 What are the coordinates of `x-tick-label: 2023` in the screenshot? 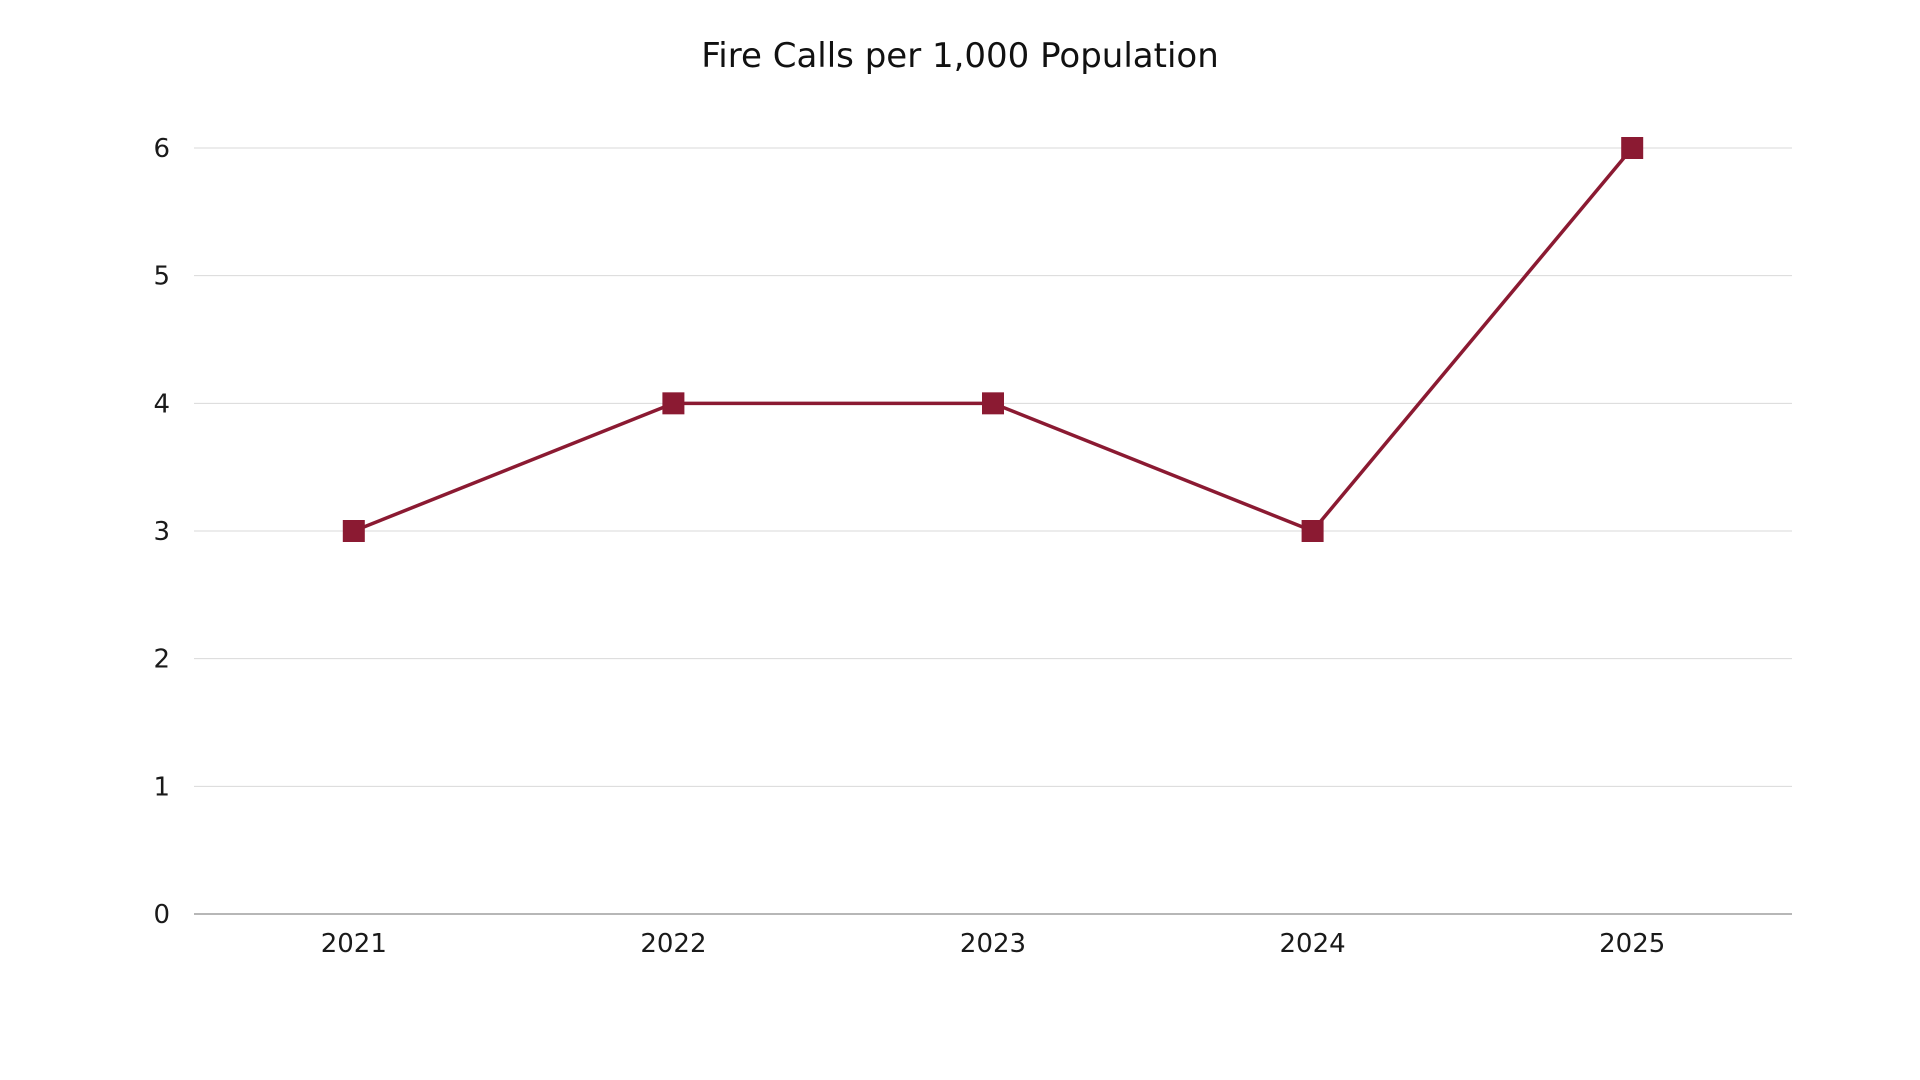 It's located at (993, 944).